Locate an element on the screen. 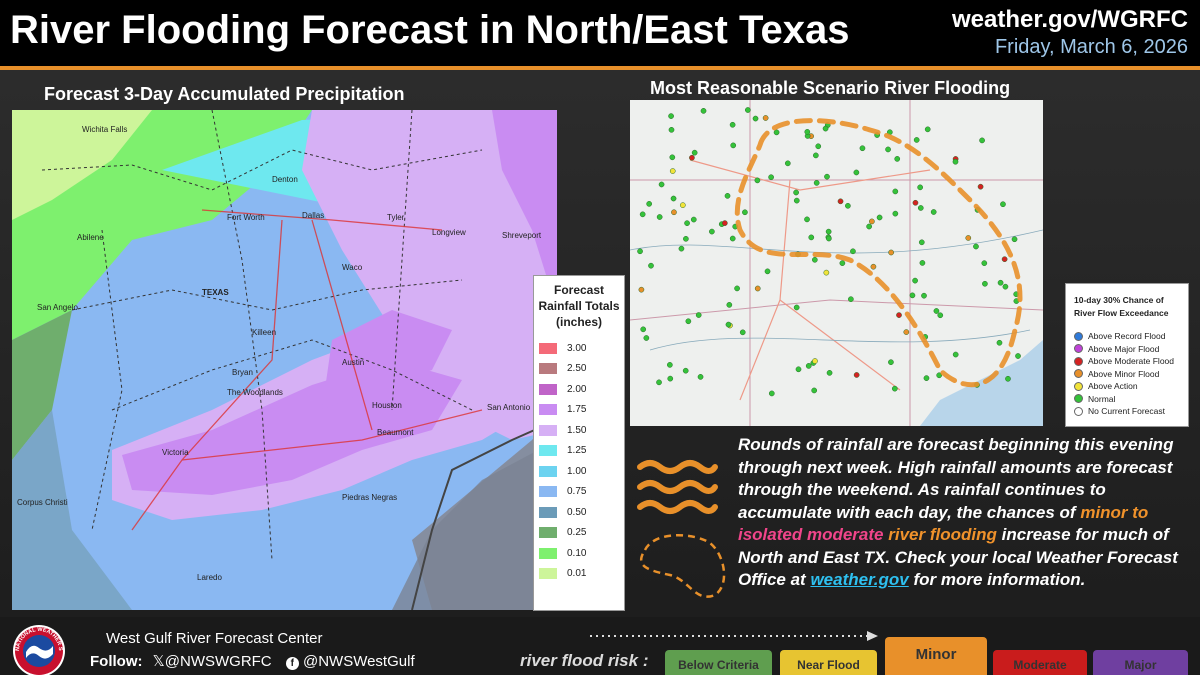 The width and height of the screenshot is (1200, 675). rain-legend-item: 1.50 is located at coordinates (581, 430).